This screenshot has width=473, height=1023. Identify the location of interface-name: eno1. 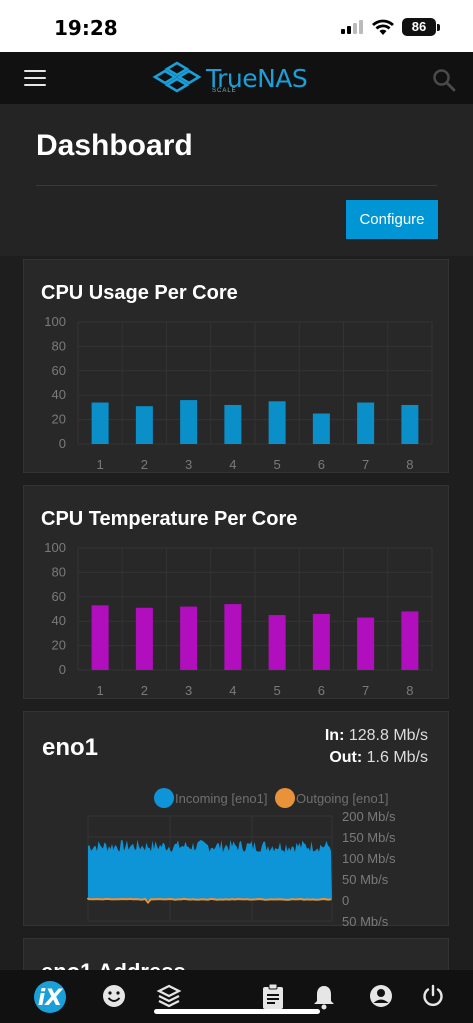
(70, 747).